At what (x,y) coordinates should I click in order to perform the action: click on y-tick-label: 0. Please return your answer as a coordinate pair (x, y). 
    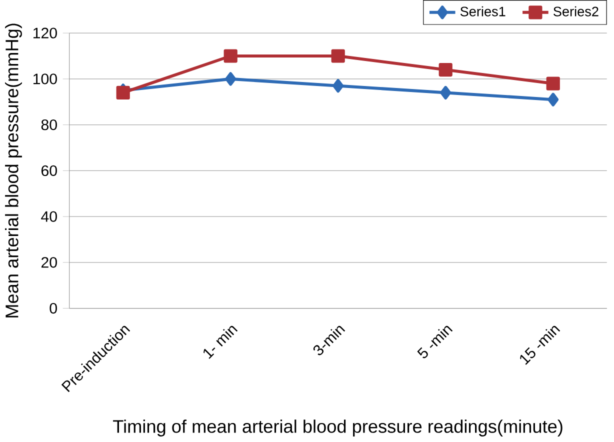
    Looking at the image, I should click on (53, 308).